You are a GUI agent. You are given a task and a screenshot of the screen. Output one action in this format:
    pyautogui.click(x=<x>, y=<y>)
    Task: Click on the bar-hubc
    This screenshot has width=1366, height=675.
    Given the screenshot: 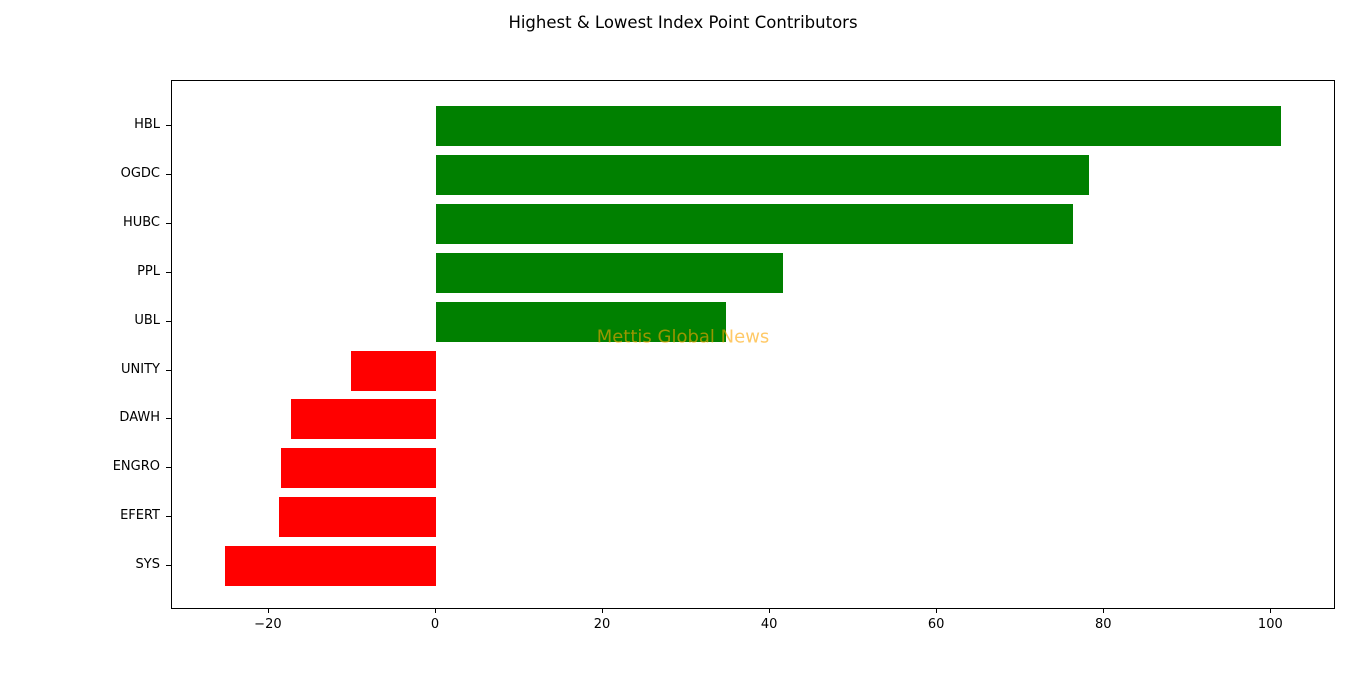 What is the action you would take?
    pyautogui.click(x=754, y=223)
    